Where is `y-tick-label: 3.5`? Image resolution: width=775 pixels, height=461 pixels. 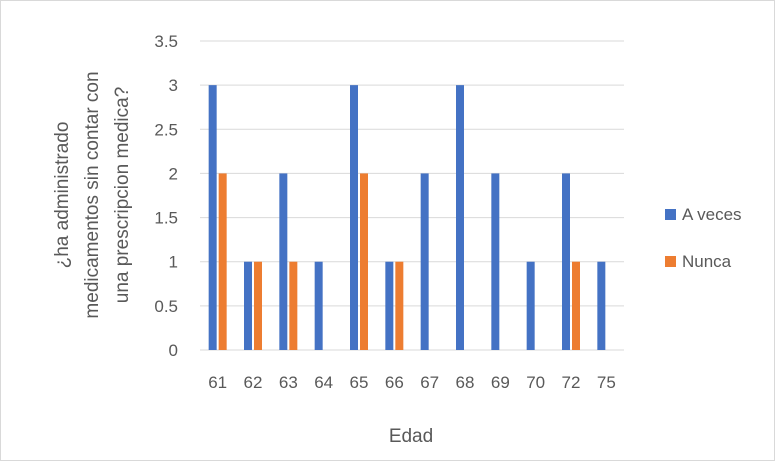
y-tick-label: 3.5 is located at coordinates (166, 41).